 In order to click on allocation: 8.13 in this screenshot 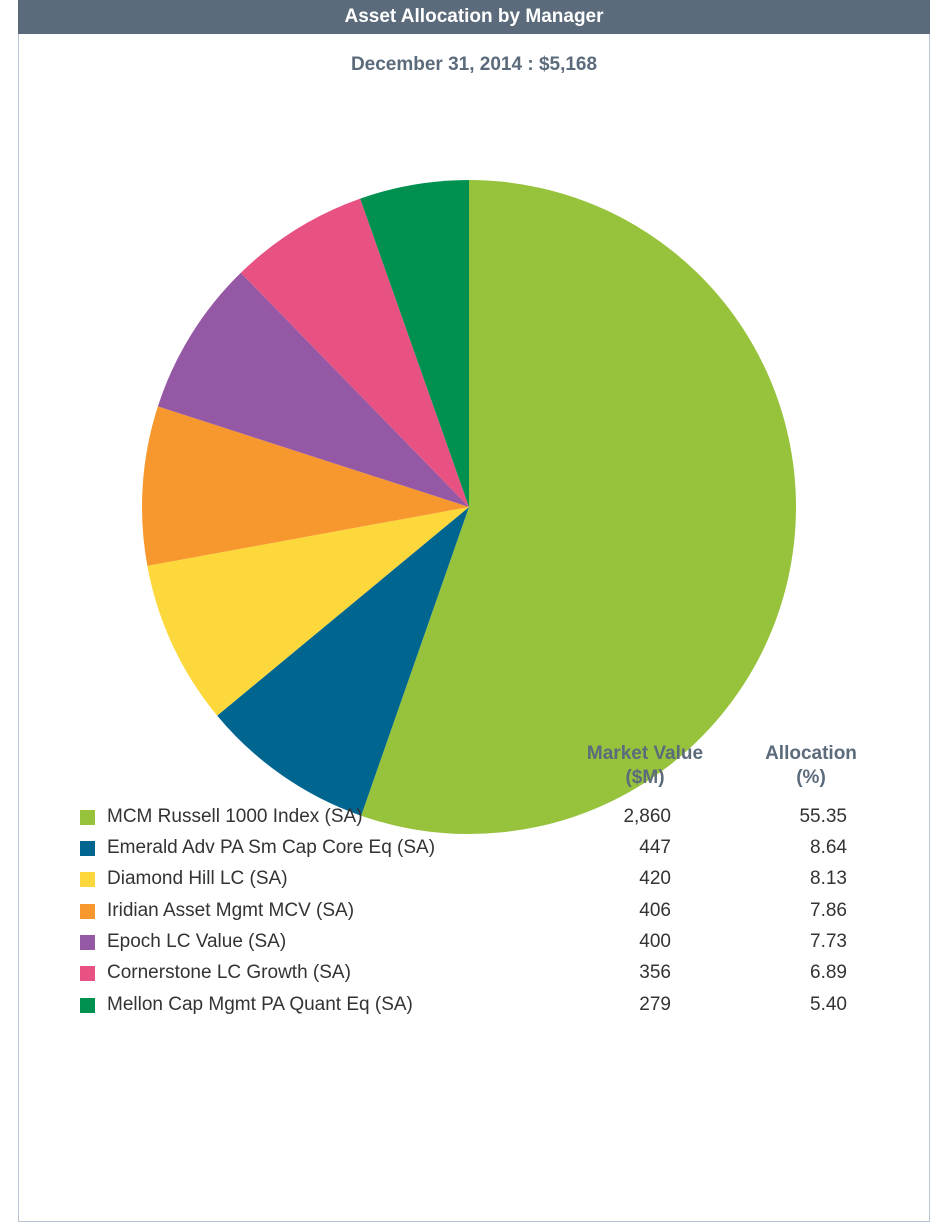, I will do `click(828, 878)`.